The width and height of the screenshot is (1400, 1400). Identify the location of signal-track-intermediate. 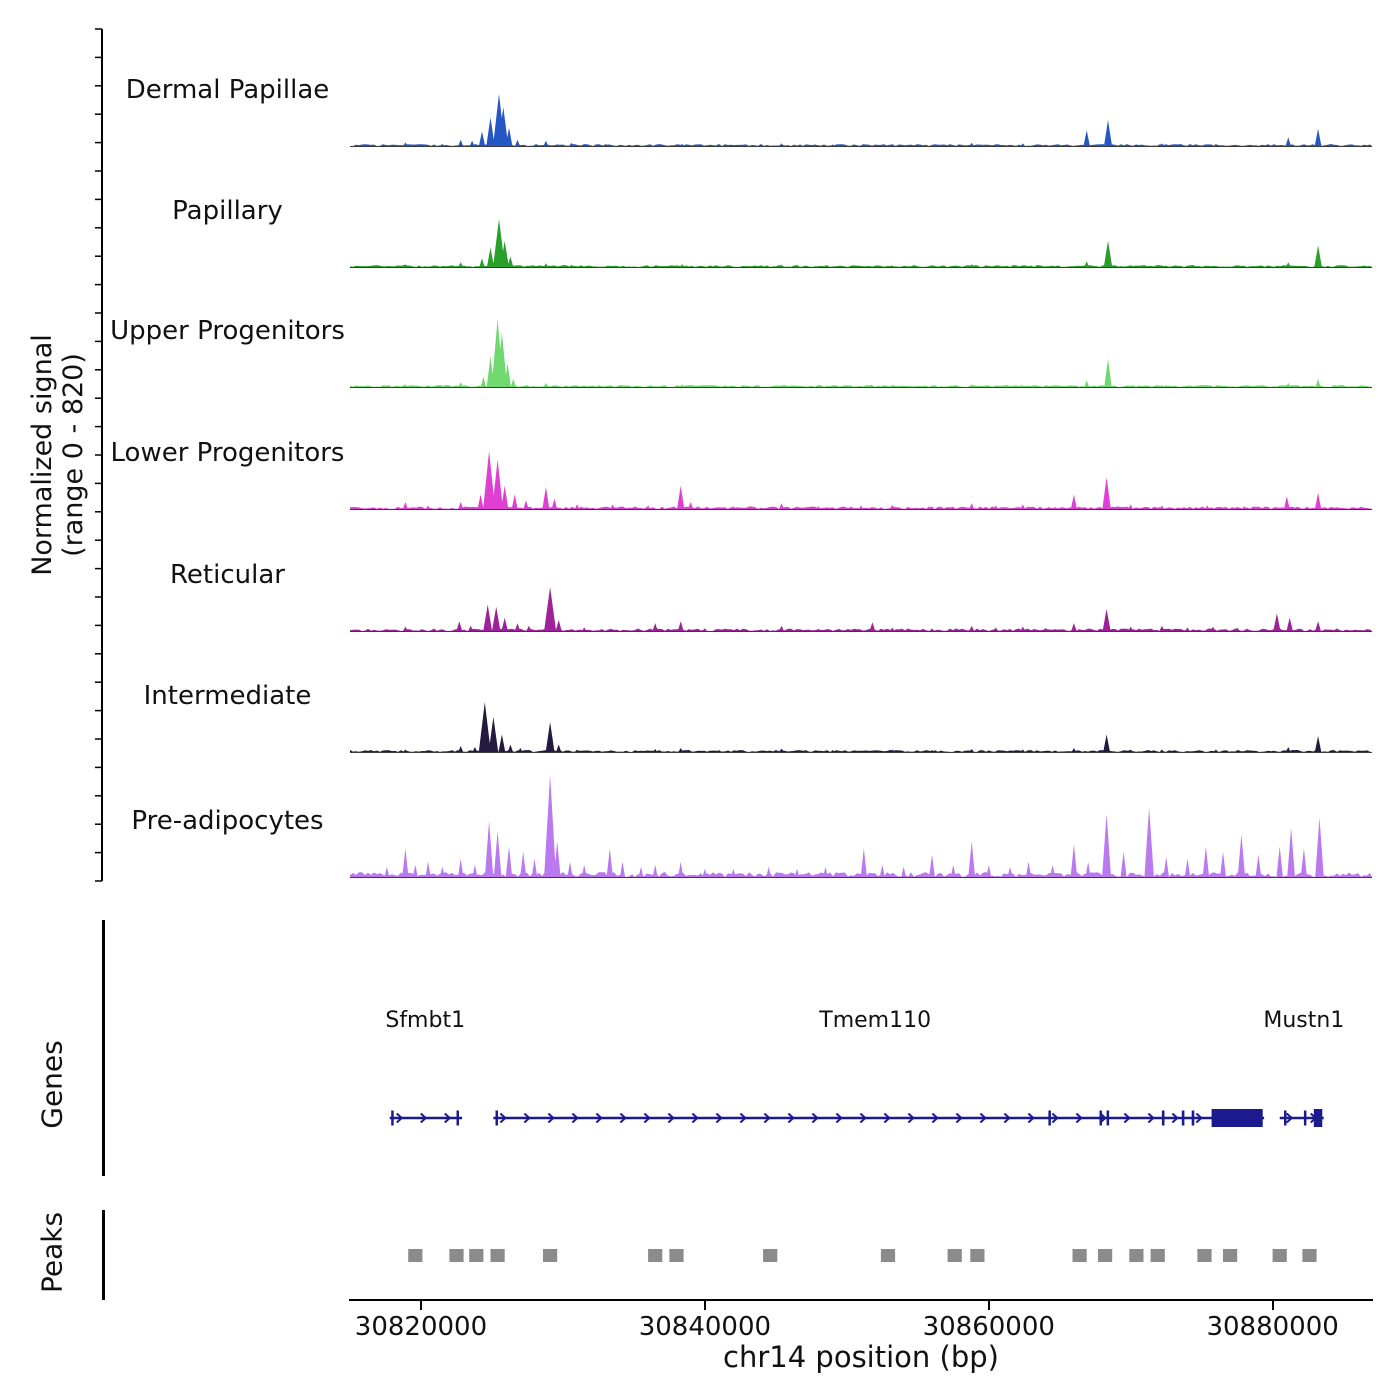
(861, 727).